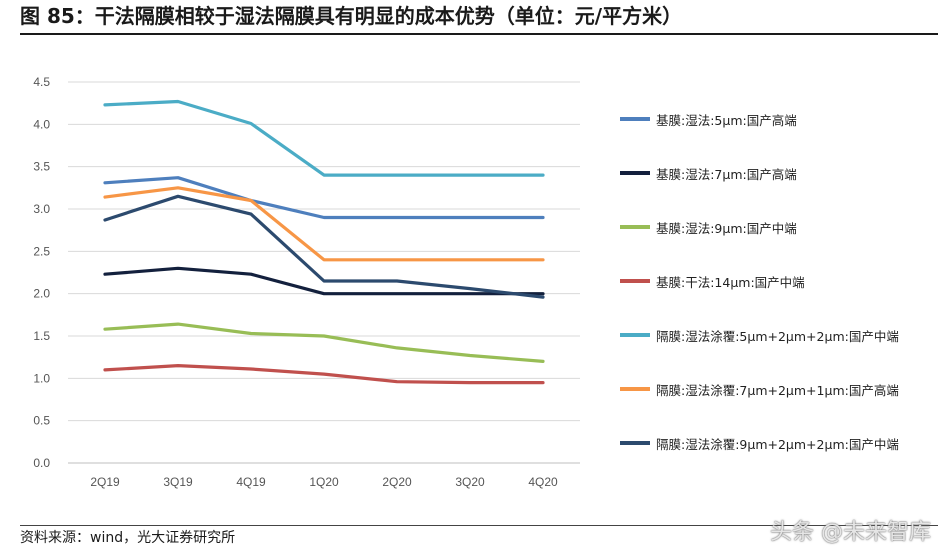  What do you see at coordinates (41, 378) in the screenshot?
I see `y-tick-label: 1.0` at bounding box center [41, 378].